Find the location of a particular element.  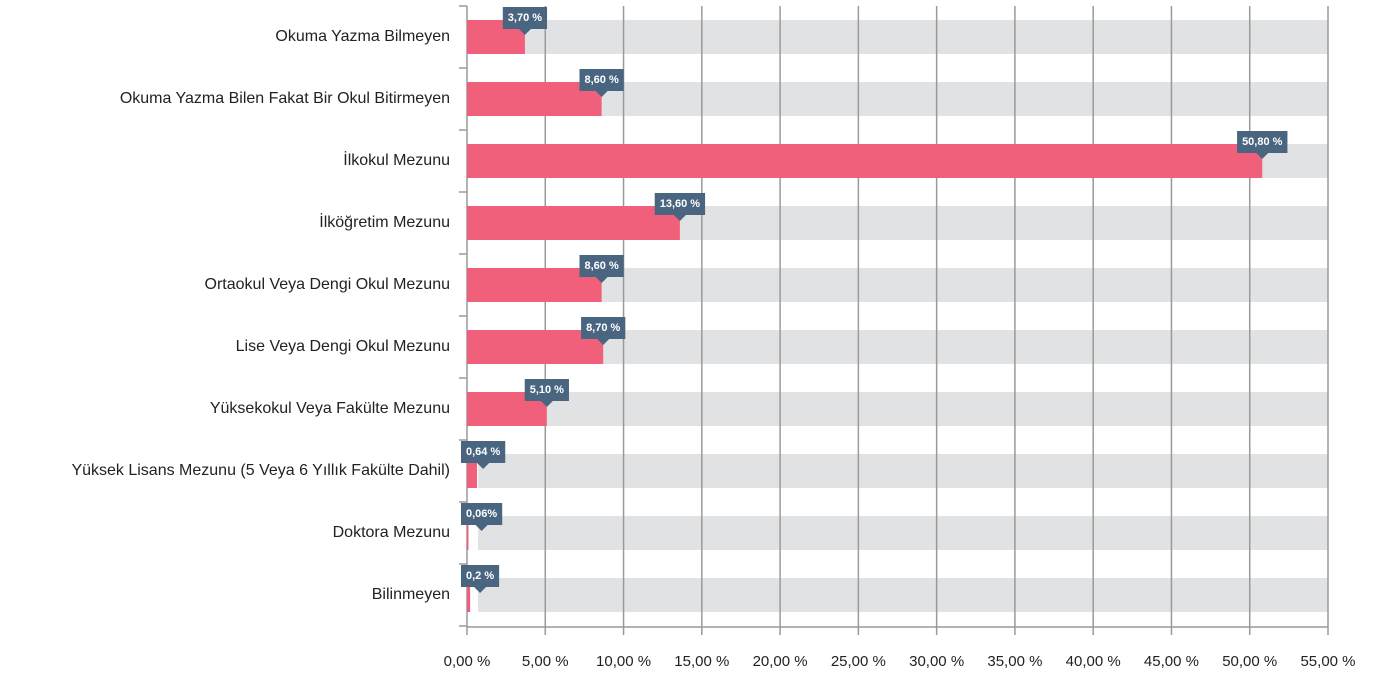

x-tick-label: 15,00 % is located at coordinates (701, 661).